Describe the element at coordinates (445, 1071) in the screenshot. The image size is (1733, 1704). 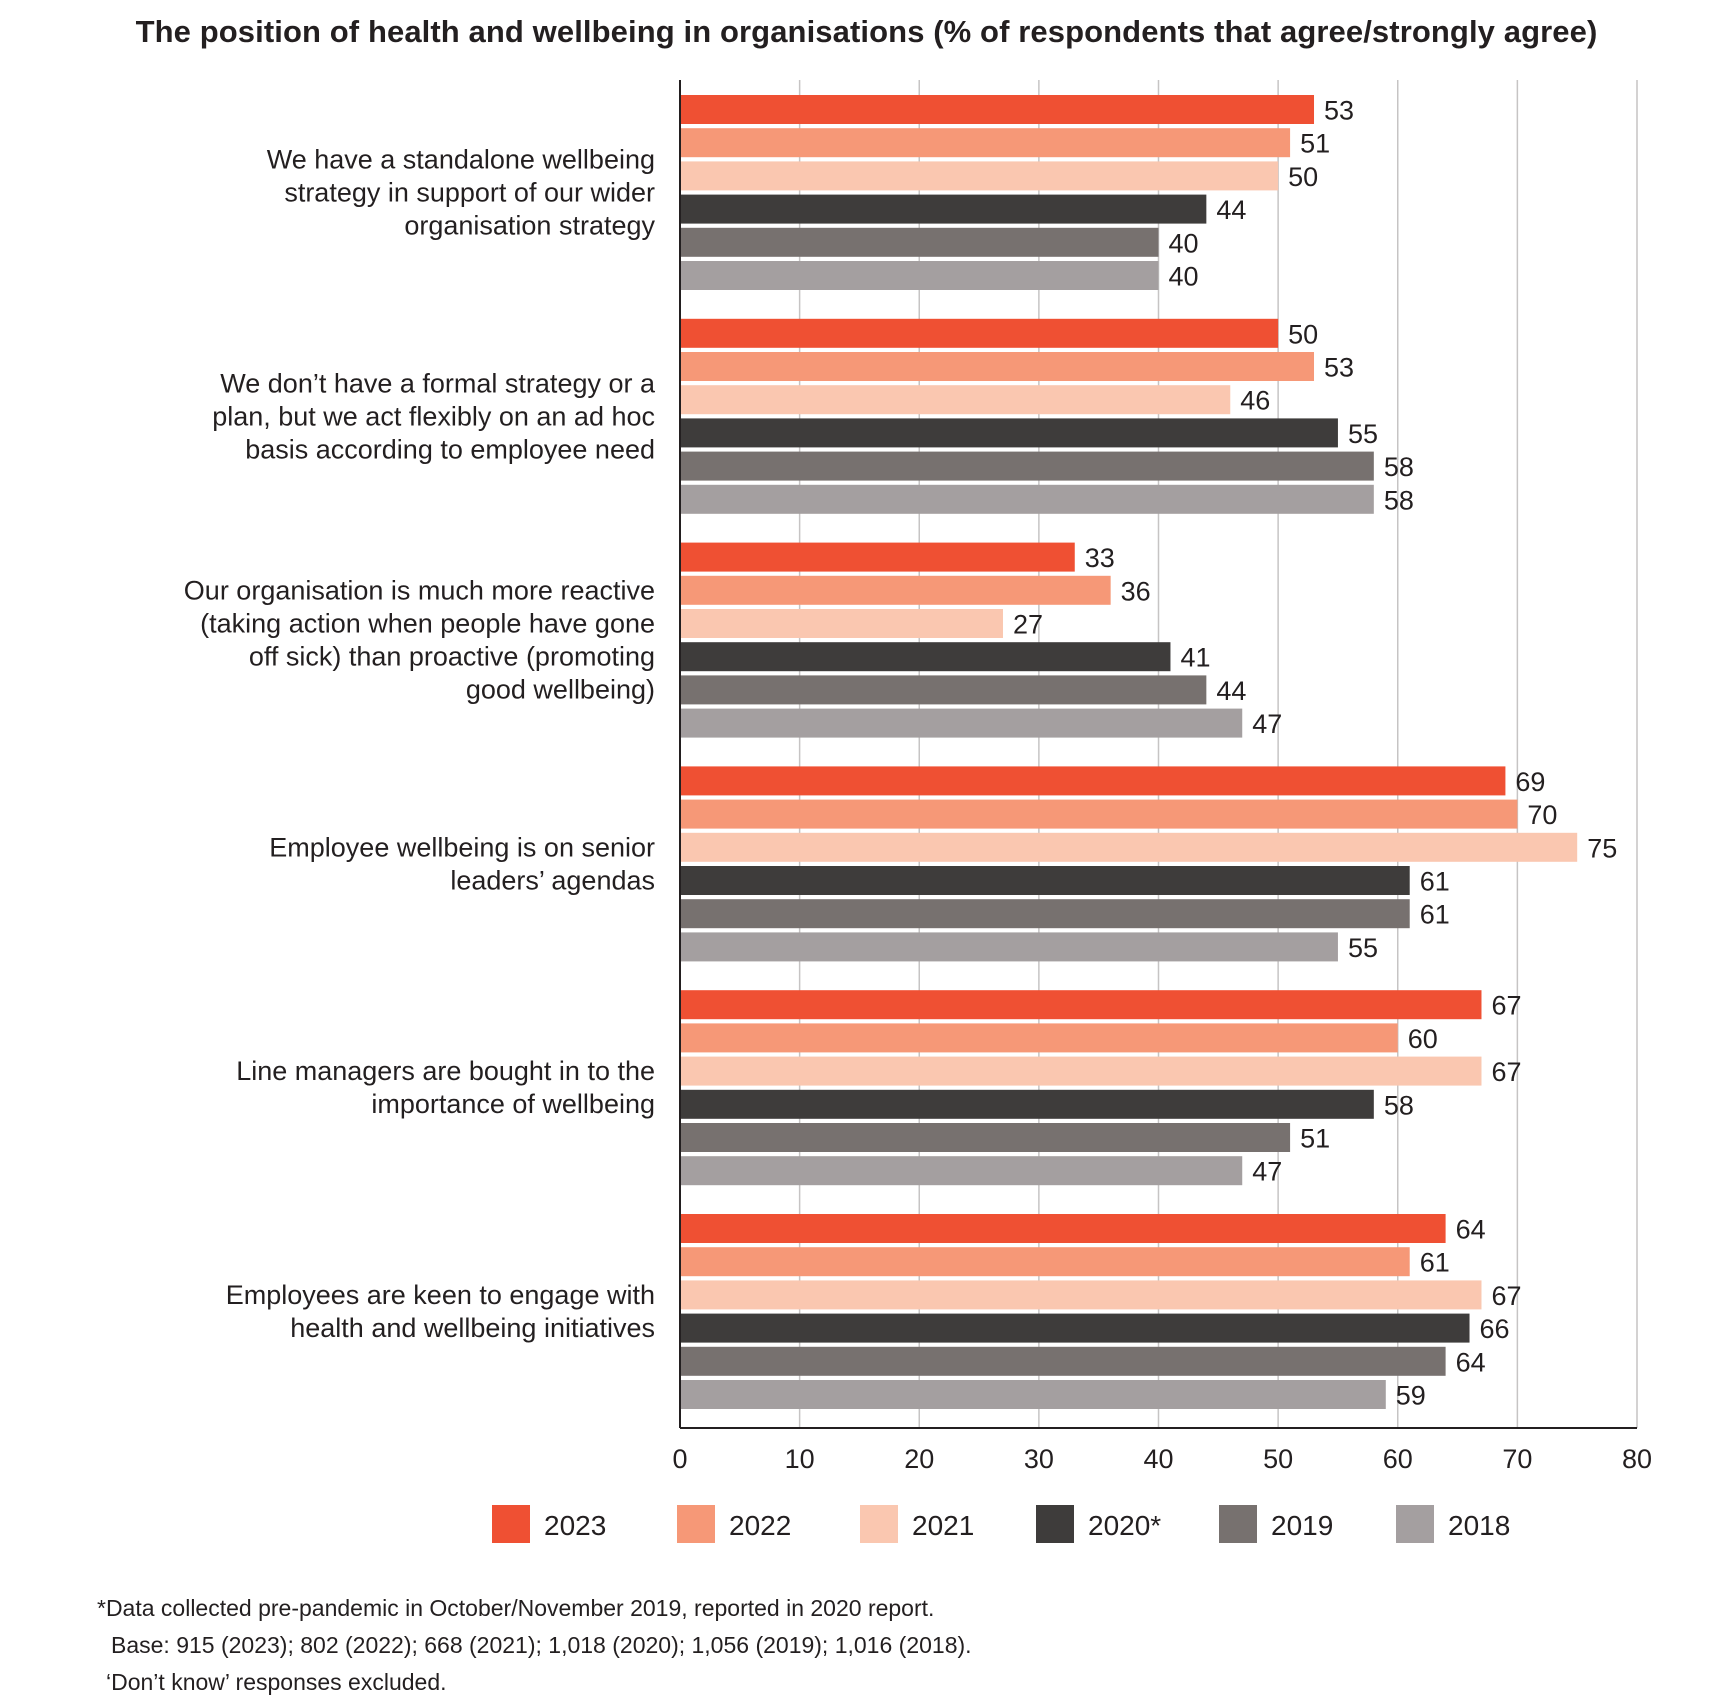
I see `category-label-line: Line managers are bought in to the` at that location.